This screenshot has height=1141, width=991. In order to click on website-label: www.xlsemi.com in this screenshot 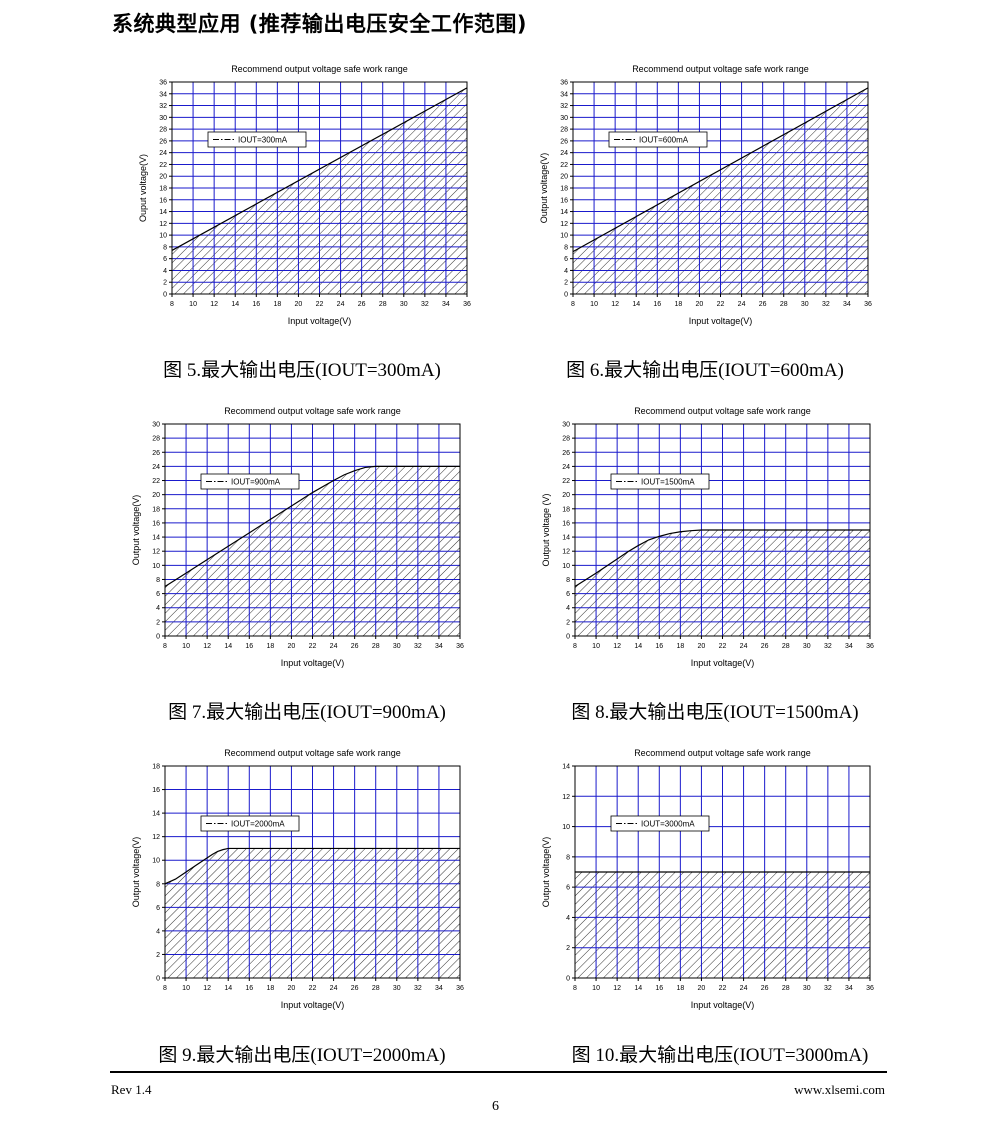, I will do `click(839, 1089)`.